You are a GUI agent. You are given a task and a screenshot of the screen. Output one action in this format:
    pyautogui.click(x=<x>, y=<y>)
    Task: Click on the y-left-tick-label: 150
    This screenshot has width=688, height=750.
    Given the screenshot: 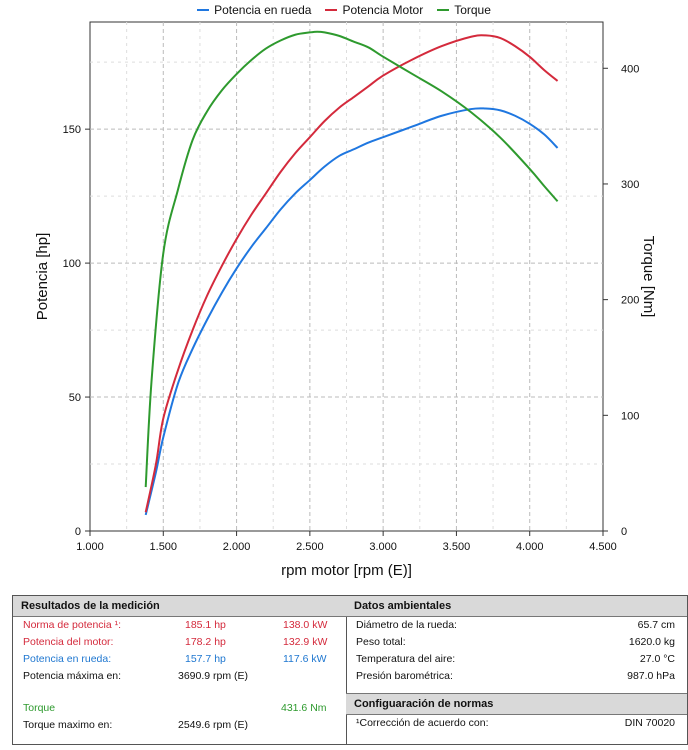 What is the action you would take?
    pyautogui.click(x=72, y=130)
    